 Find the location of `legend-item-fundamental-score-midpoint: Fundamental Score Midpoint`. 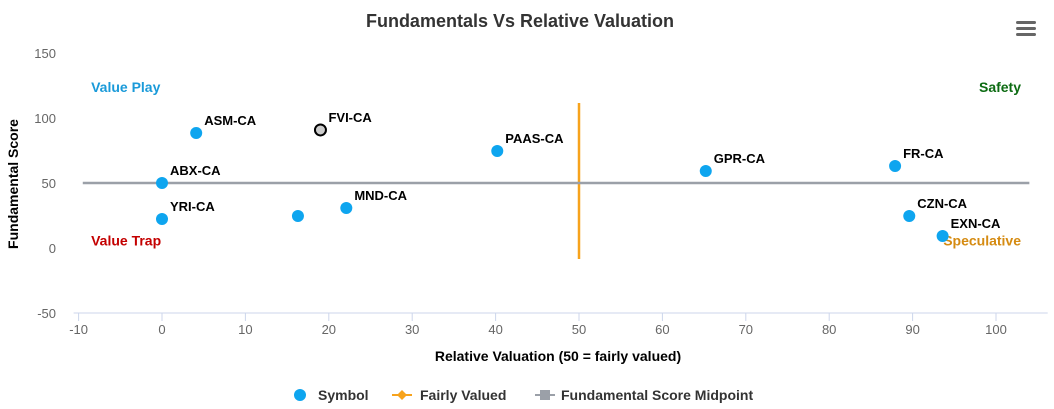

legend-item-fundamental-score-midpoint: Fundamental Score Midpoint is located at coordinates (644, 395).